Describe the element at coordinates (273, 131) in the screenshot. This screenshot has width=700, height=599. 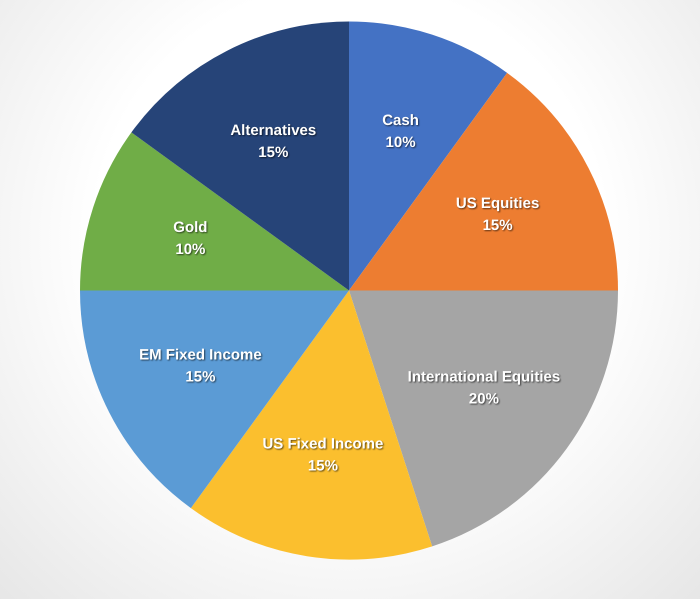
I see `slice-label: Alternatives` at that location.